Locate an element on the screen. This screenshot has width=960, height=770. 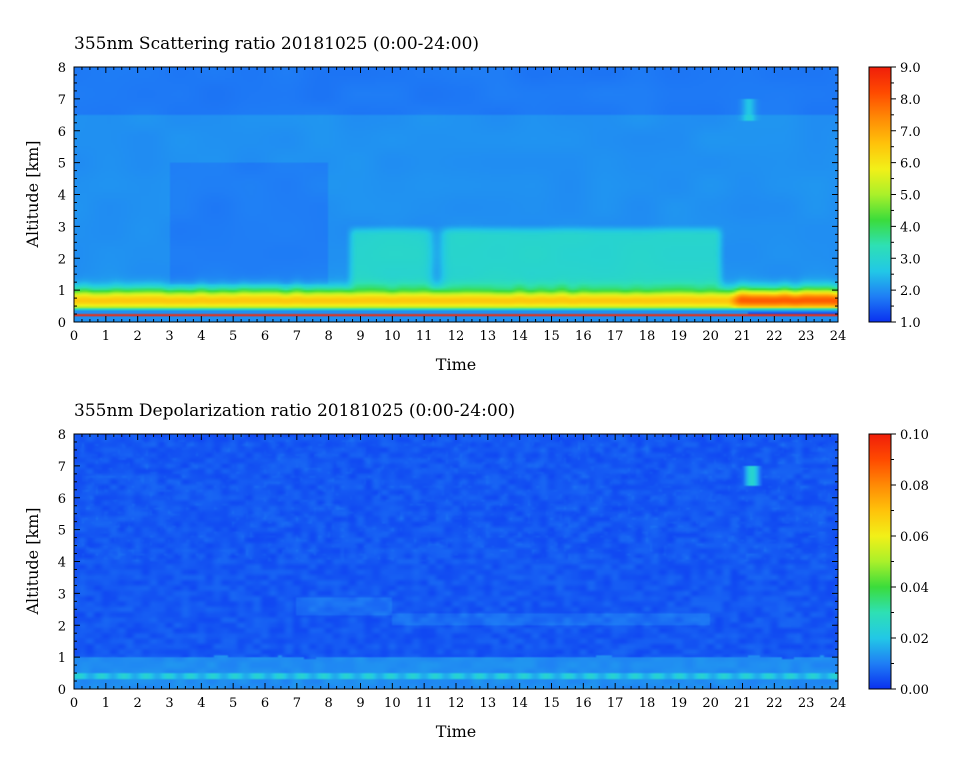
colorbar-tick-label: 1.0 is located at coordinates (910, 323).